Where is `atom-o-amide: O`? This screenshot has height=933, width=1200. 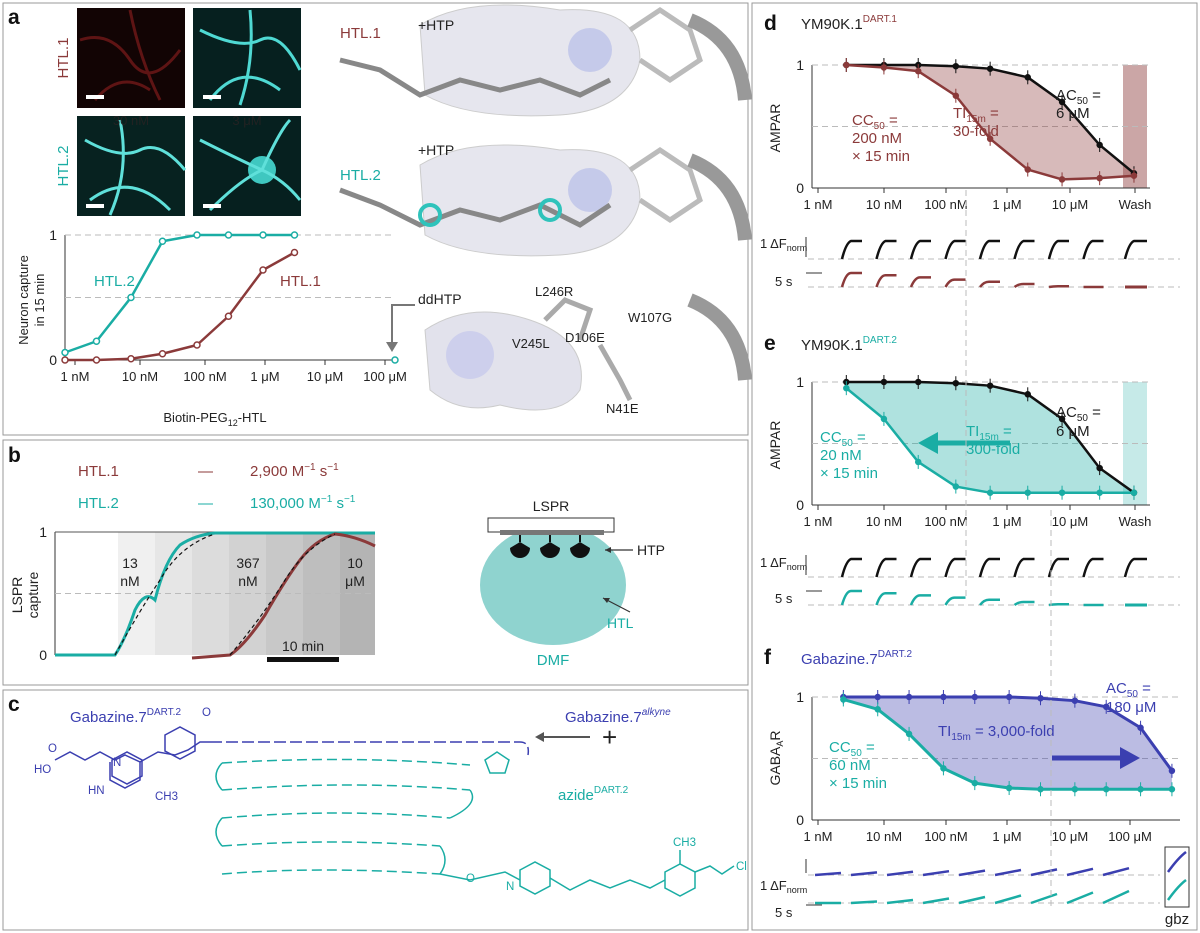 atom-o-amide: O is located at coordinates (470, 879).